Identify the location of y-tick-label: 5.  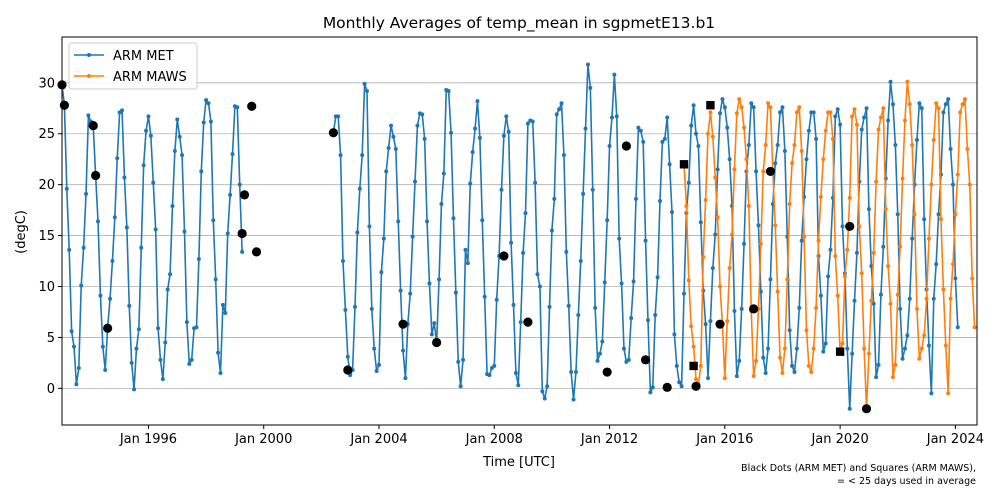
(51, 338).